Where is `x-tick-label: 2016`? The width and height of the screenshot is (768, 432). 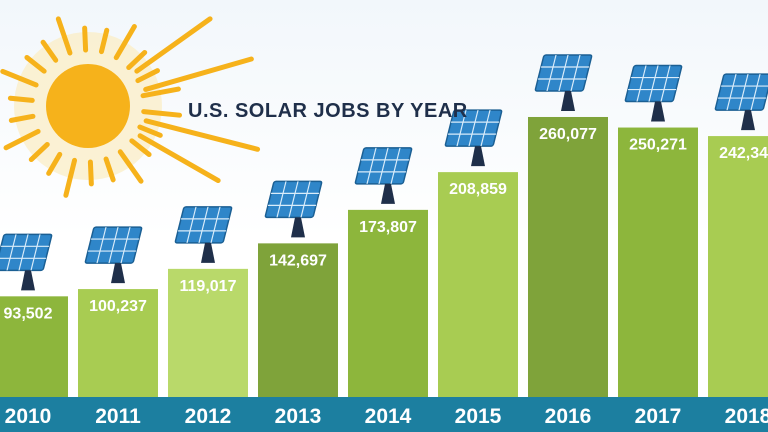 x-tick-label: 2016 is located at coordinates (568, 416).